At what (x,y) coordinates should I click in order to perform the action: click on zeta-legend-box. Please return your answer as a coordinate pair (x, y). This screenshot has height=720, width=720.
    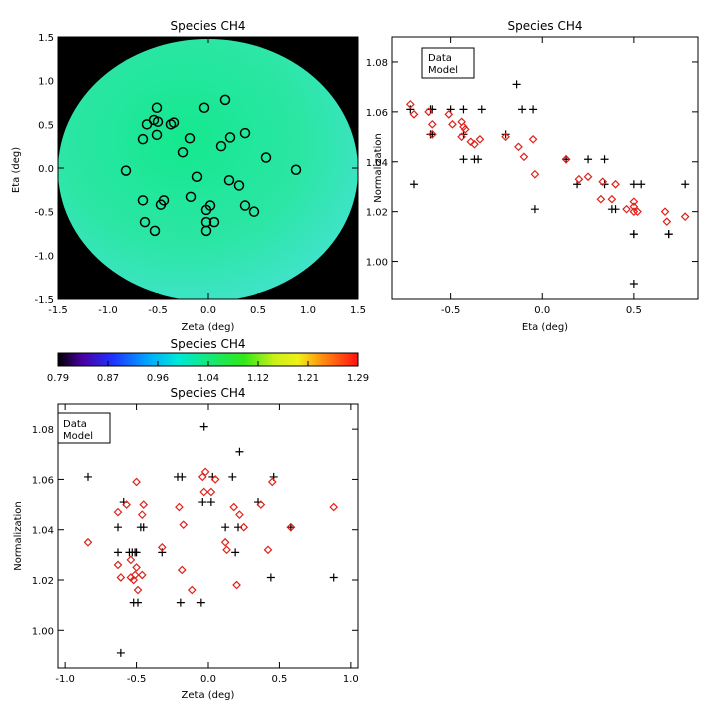
    Looking at the image, I should click on (84, 428).